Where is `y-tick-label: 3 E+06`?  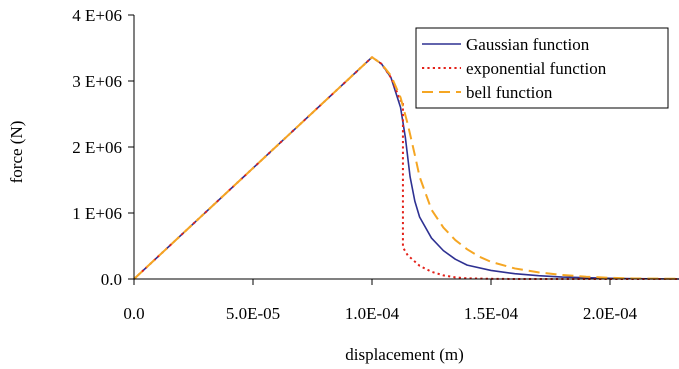 y-tick-label: 3 E+06 is located at coordinates (97, 81).